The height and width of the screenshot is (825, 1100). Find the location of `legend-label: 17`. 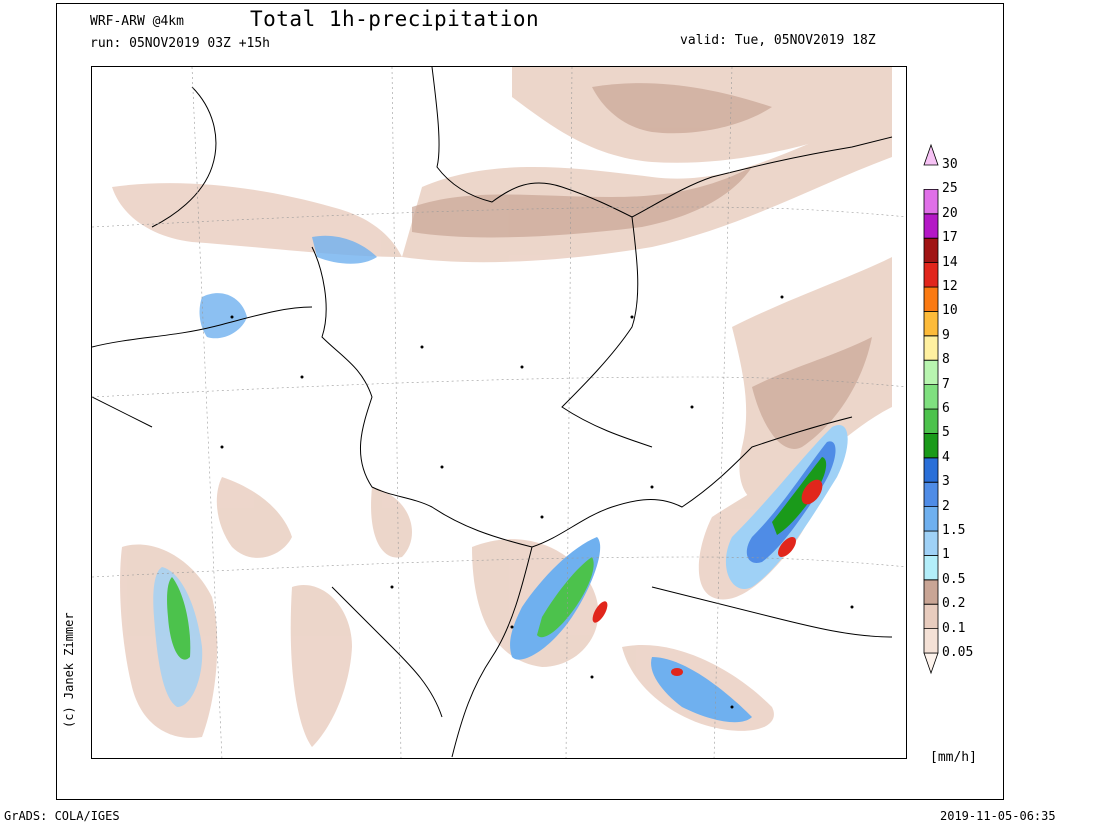

legend-label: 17 is located at coordinates (950, 238).